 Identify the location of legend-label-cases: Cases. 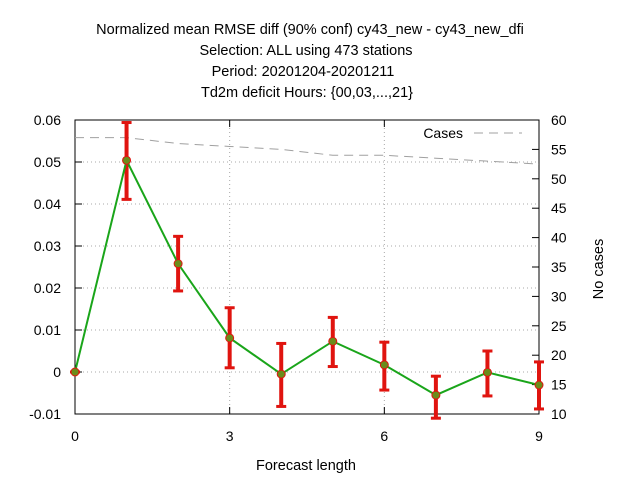
(443, 133).